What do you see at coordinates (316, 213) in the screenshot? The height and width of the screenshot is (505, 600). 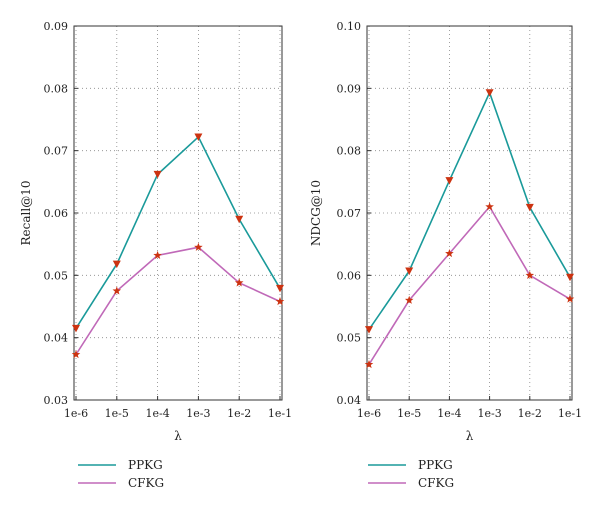 I see `y-axis-label: NDCG@10` at bounding box center [316, 213].